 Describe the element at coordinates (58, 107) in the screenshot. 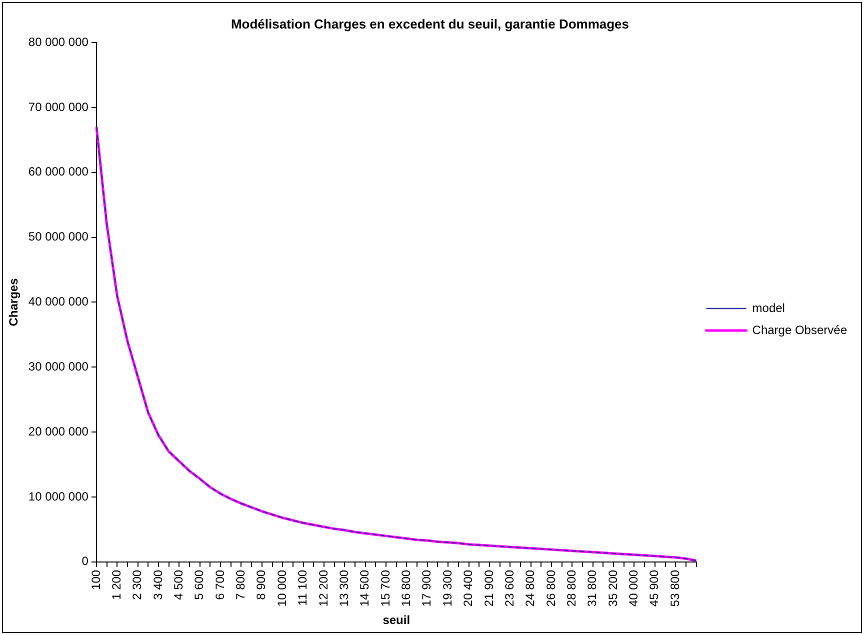

I see `y-tick-label: 70 000 000` at that location.